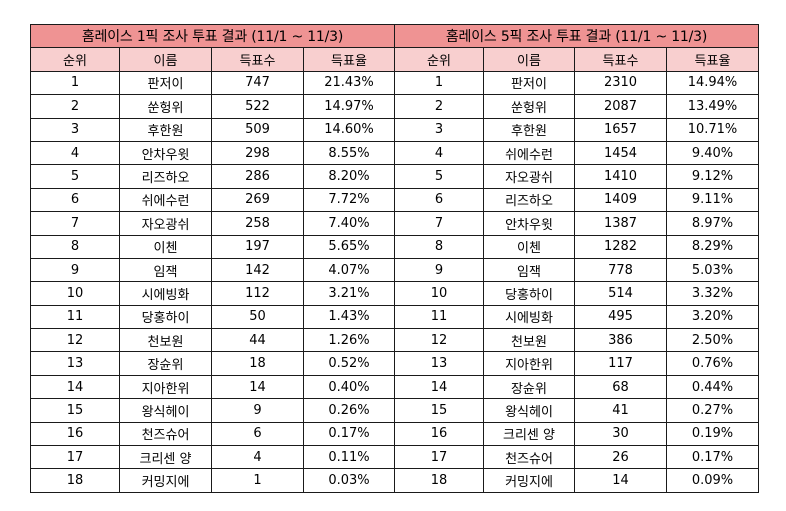  Describe the element at coordinates (620, 457) in the screenshot. I see `votes-cell: 26` at that location.